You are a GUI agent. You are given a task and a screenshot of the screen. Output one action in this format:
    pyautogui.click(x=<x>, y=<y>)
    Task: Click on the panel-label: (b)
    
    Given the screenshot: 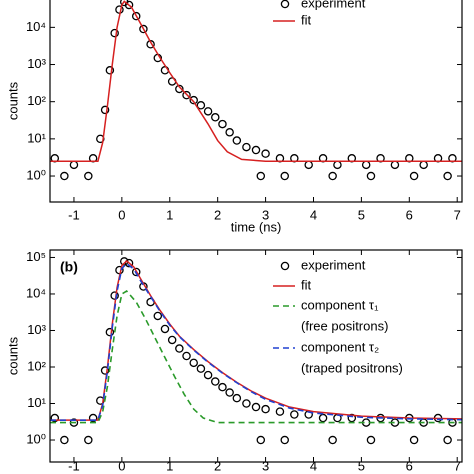 What is the action you would take?
    pyautogui.click(x=69, y=267)
    